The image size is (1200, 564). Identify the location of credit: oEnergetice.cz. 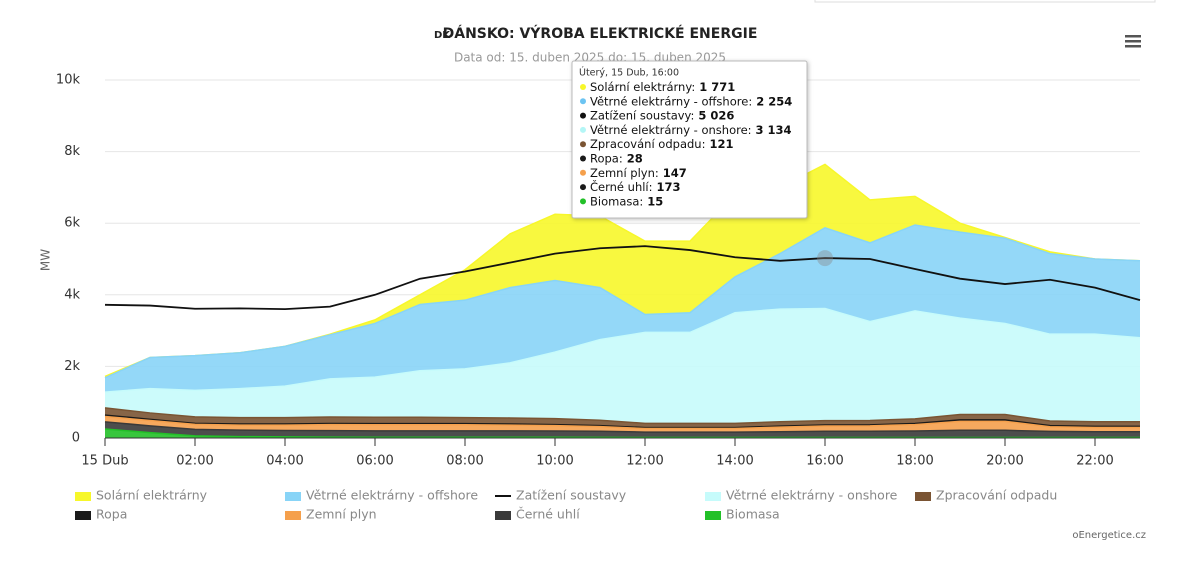
(1109, 535).